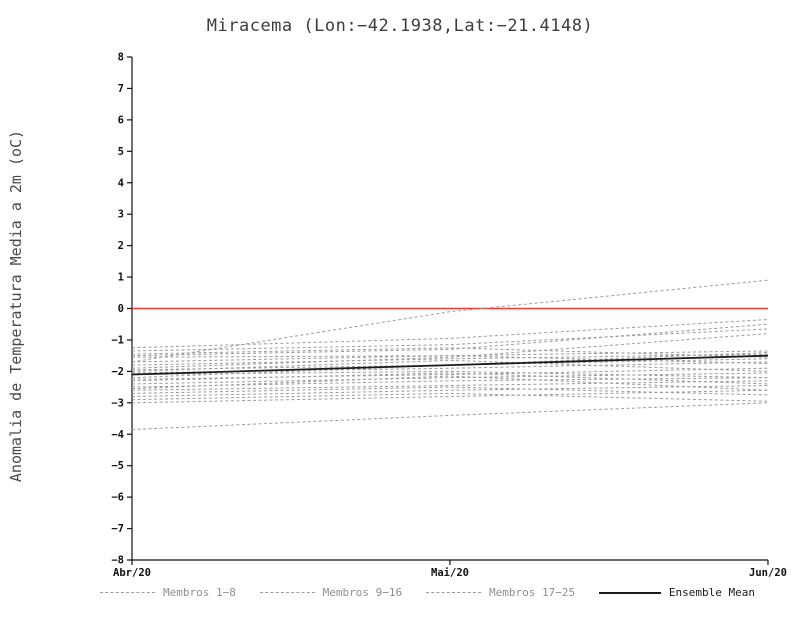 This screenshot has width=800, height=618. Describe the element at coordinates (121, 58) in the screenshot. I see `svg-text: 8` at that location.